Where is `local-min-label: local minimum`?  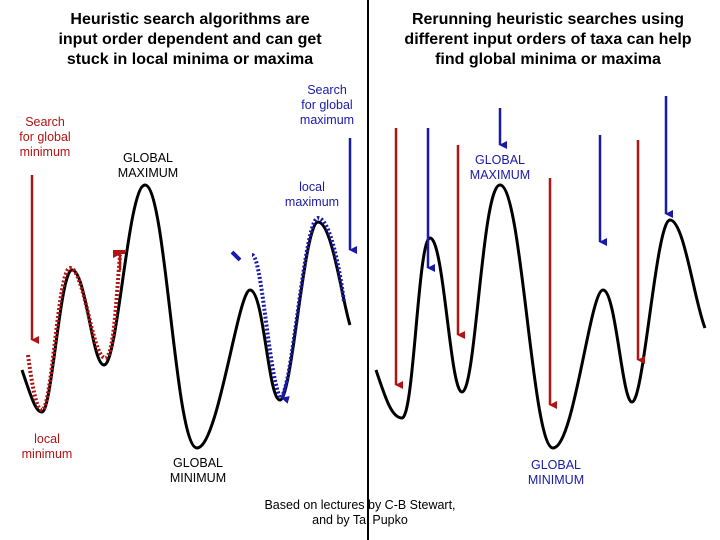 local-min-label: local minimum is located at coordinates (47, 446).